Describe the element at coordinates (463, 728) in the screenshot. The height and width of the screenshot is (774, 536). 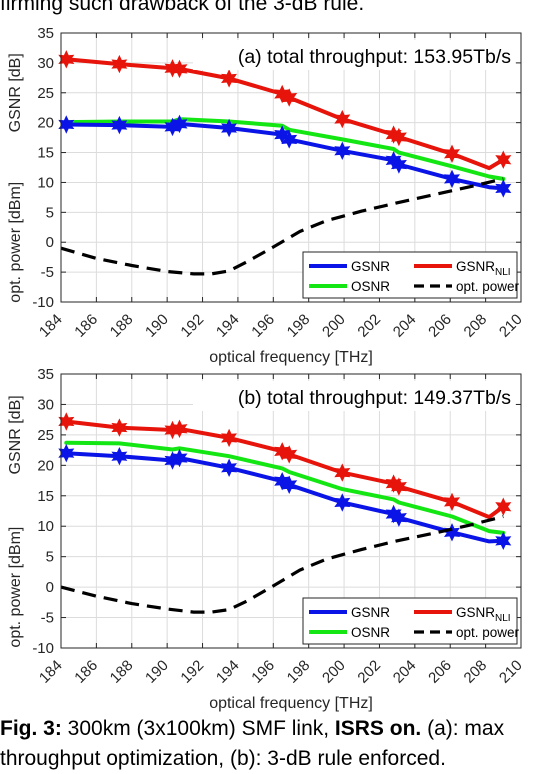
I see `caption-part-3: (a): max` at that location.